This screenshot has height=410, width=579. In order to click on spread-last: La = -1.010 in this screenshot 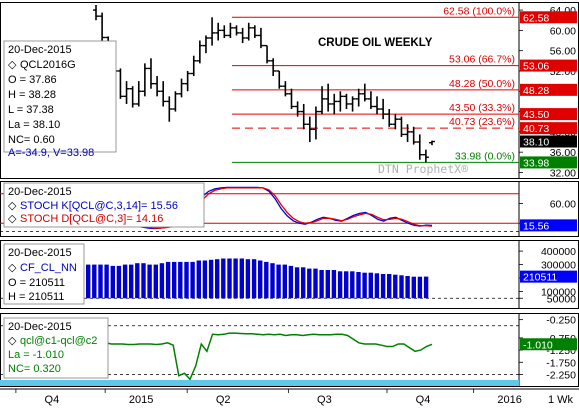, I will do `click(36, 355)`.